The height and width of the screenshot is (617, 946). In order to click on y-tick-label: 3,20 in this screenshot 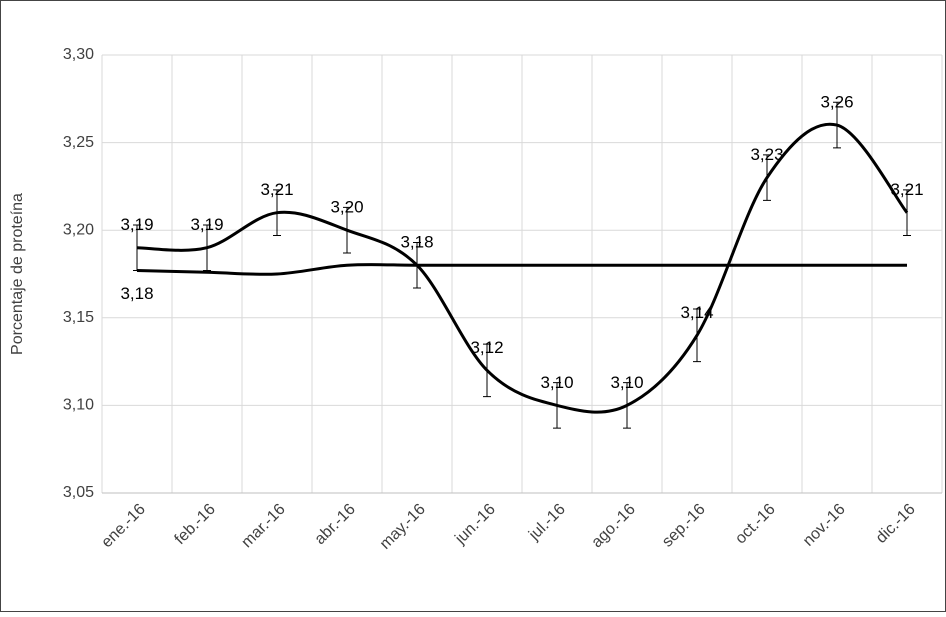, I will do `click(78, 229)`.